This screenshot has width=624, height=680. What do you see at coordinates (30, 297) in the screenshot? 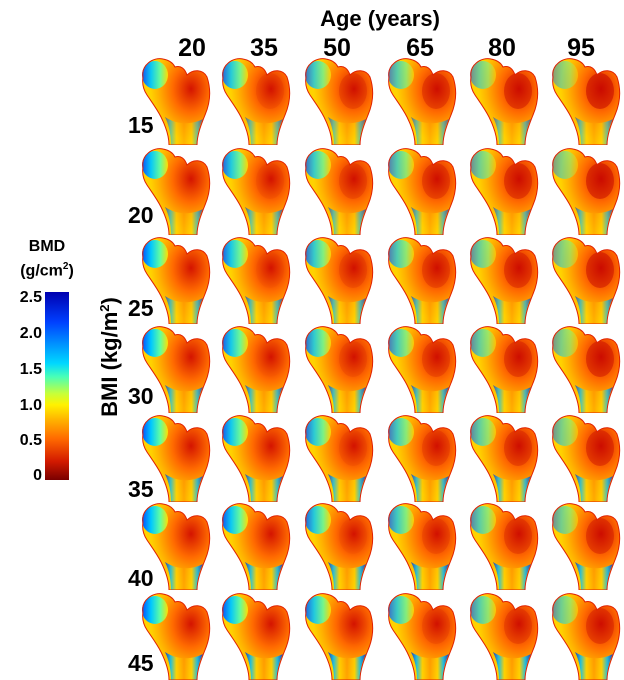
I see `colorbar-tick: 2.5` at bounding box center [30, 297].